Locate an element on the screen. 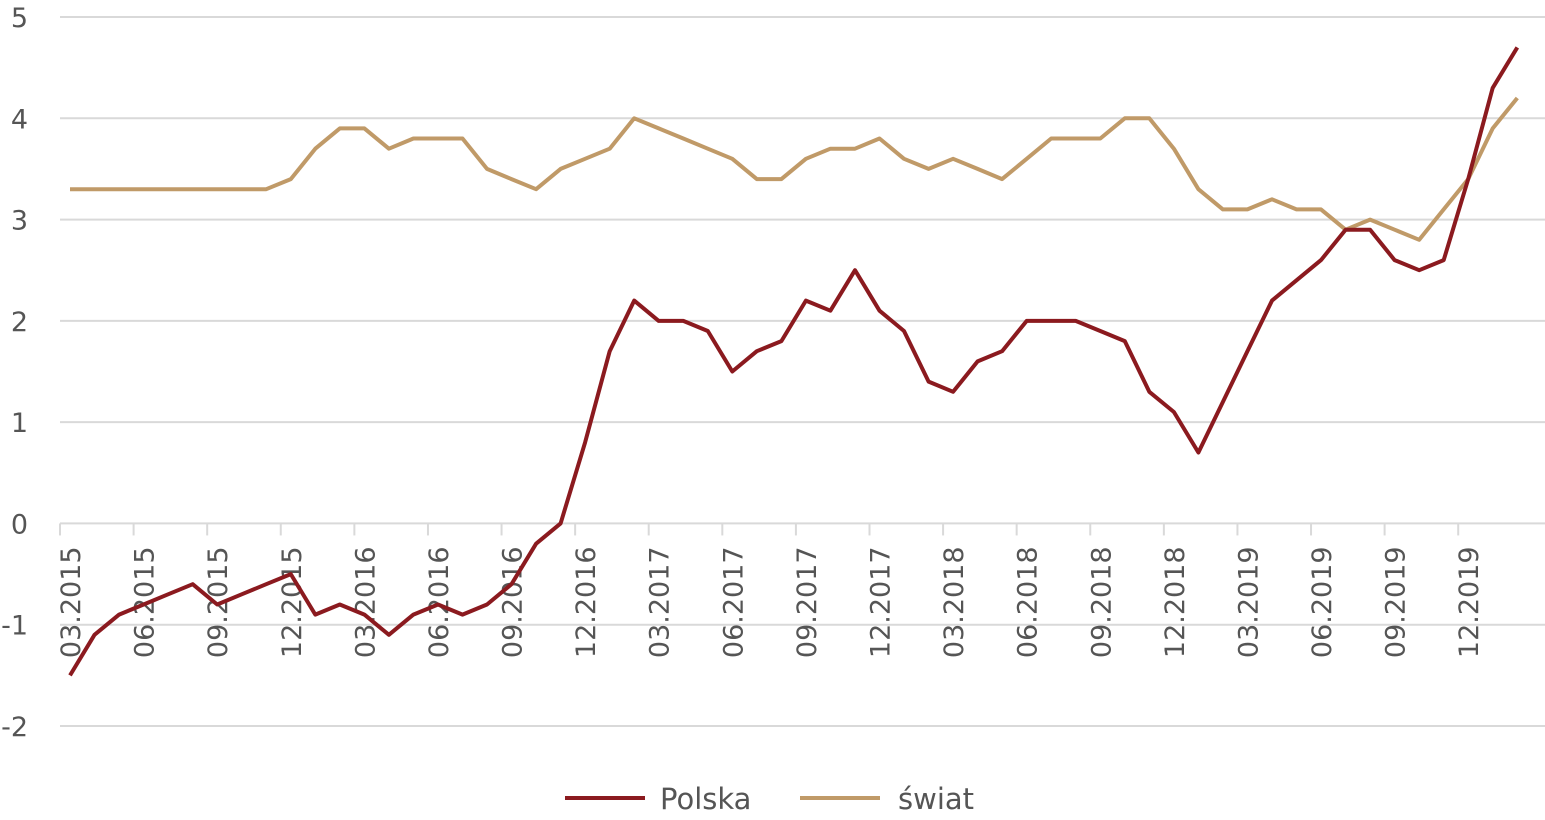 This screenshot has width=1545, height=820. x-tick-label: 09.2018 is located at coordinates (1101, 602).